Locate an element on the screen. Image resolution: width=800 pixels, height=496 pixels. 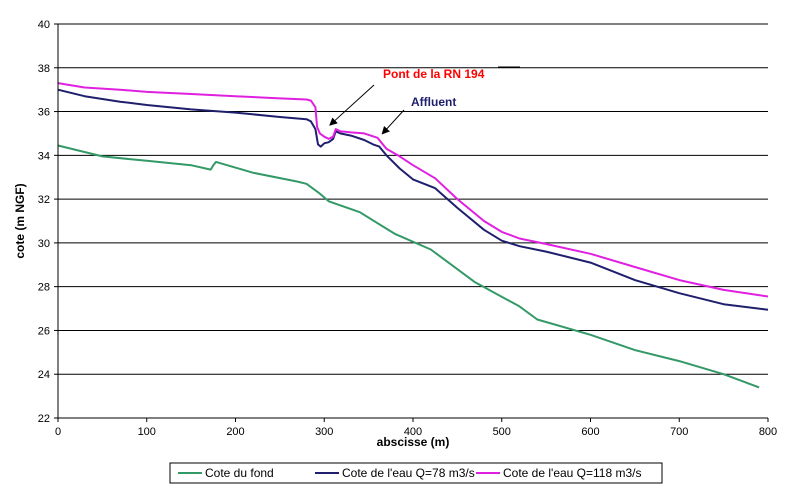
legend-label-2: Cote de l'eau Q=118 m3/s is located at coordinates (572, 473).